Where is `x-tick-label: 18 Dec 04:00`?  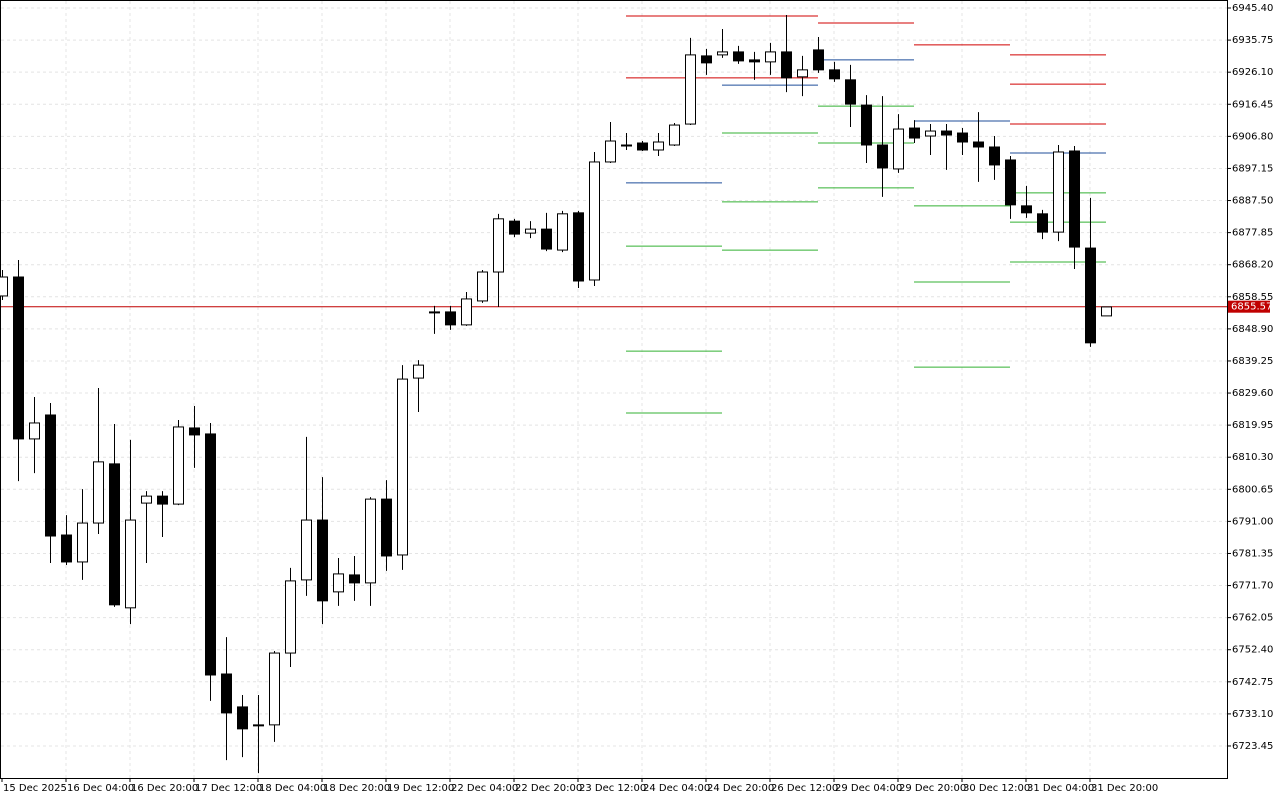 x-tick-label: 18 Dec 04:00 is located at coordinates (292, 788).